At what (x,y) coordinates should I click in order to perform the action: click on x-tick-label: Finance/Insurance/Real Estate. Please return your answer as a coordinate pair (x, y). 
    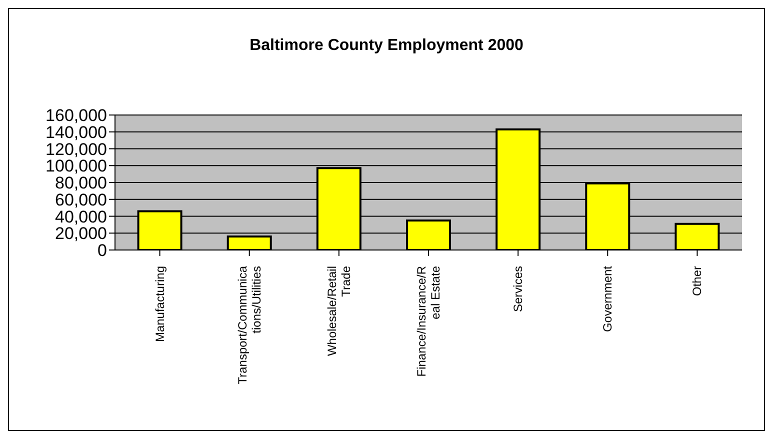
    Looking at the image, I should click on (428, 321).